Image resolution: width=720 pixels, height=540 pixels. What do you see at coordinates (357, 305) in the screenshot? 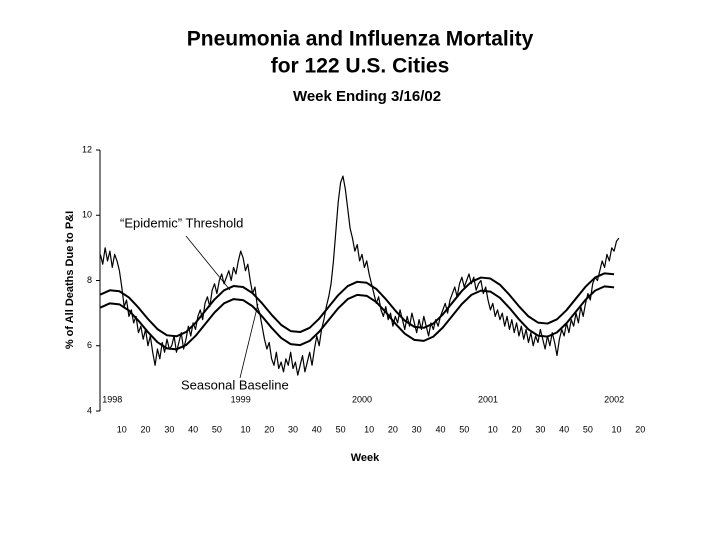
I see `threshold-line` at bounding box center [357, 305].